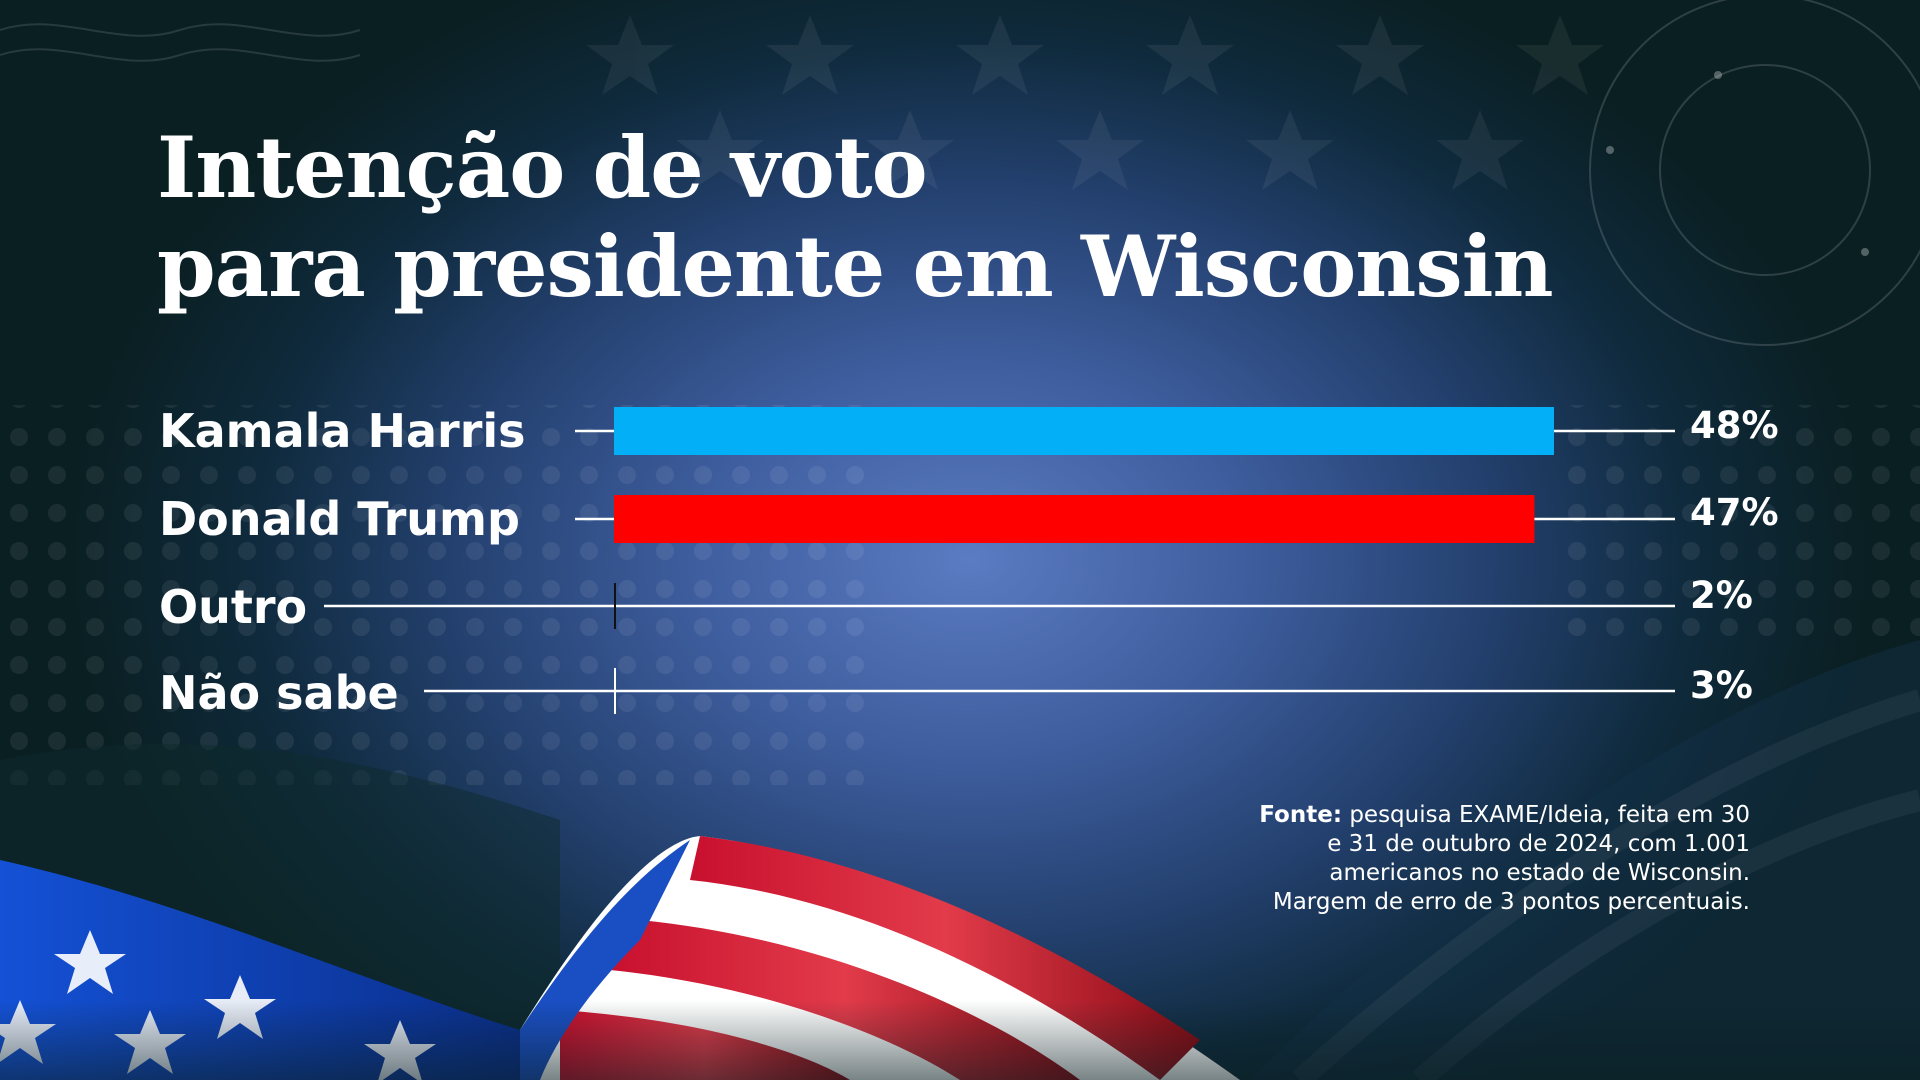 The width and height of the screenshot is (1920, 1080). Describe the element at coordinates (1721, 685) in the screenshot. I see `value-label-nao-sabe: 3%` at that location.